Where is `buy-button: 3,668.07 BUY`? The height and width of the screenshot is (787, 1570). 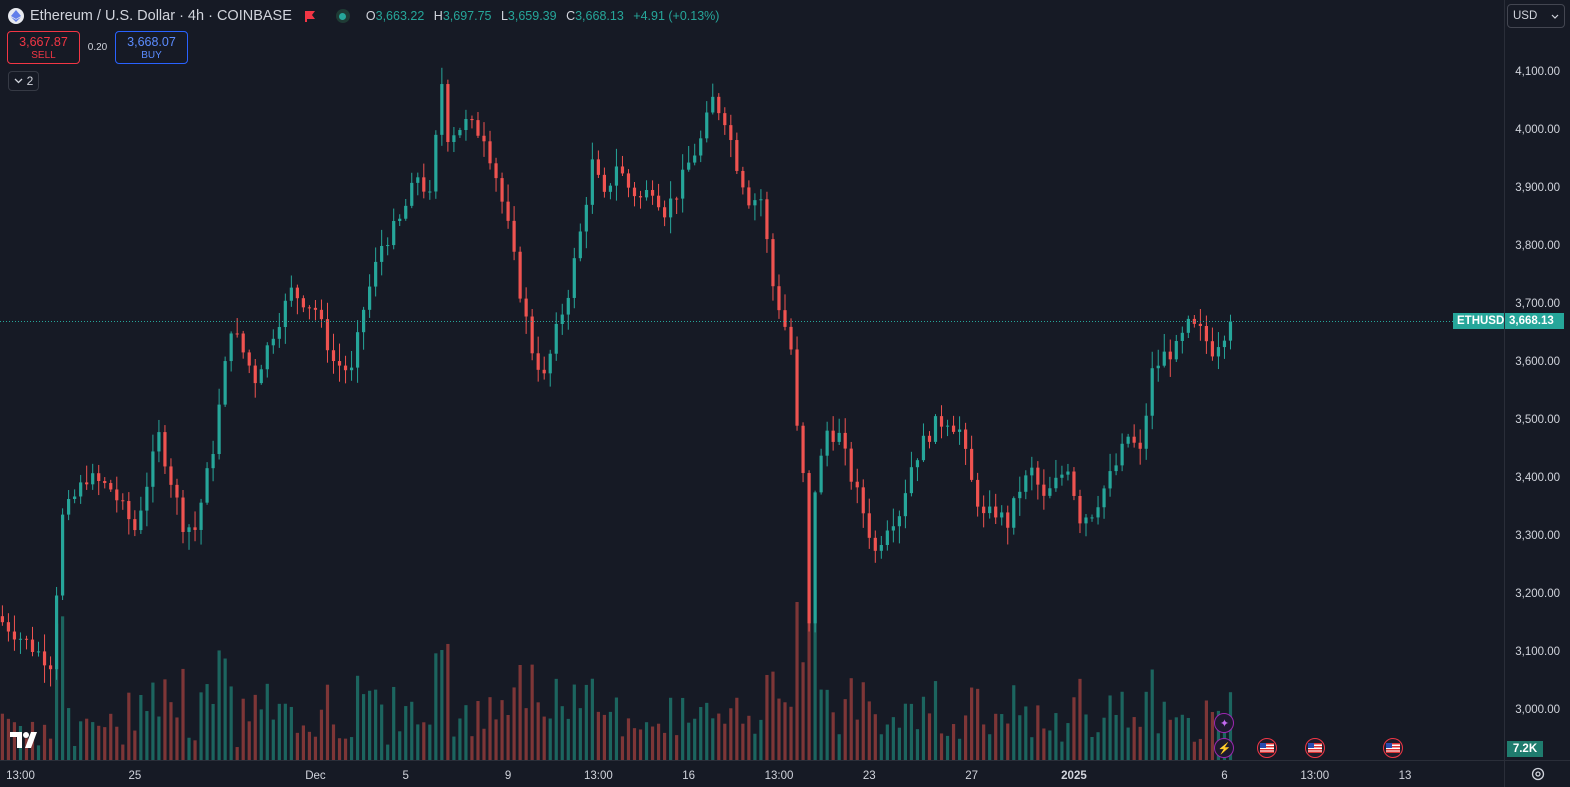 buy-button: 3,668.07 BUY is located at coordinates (151, 47).